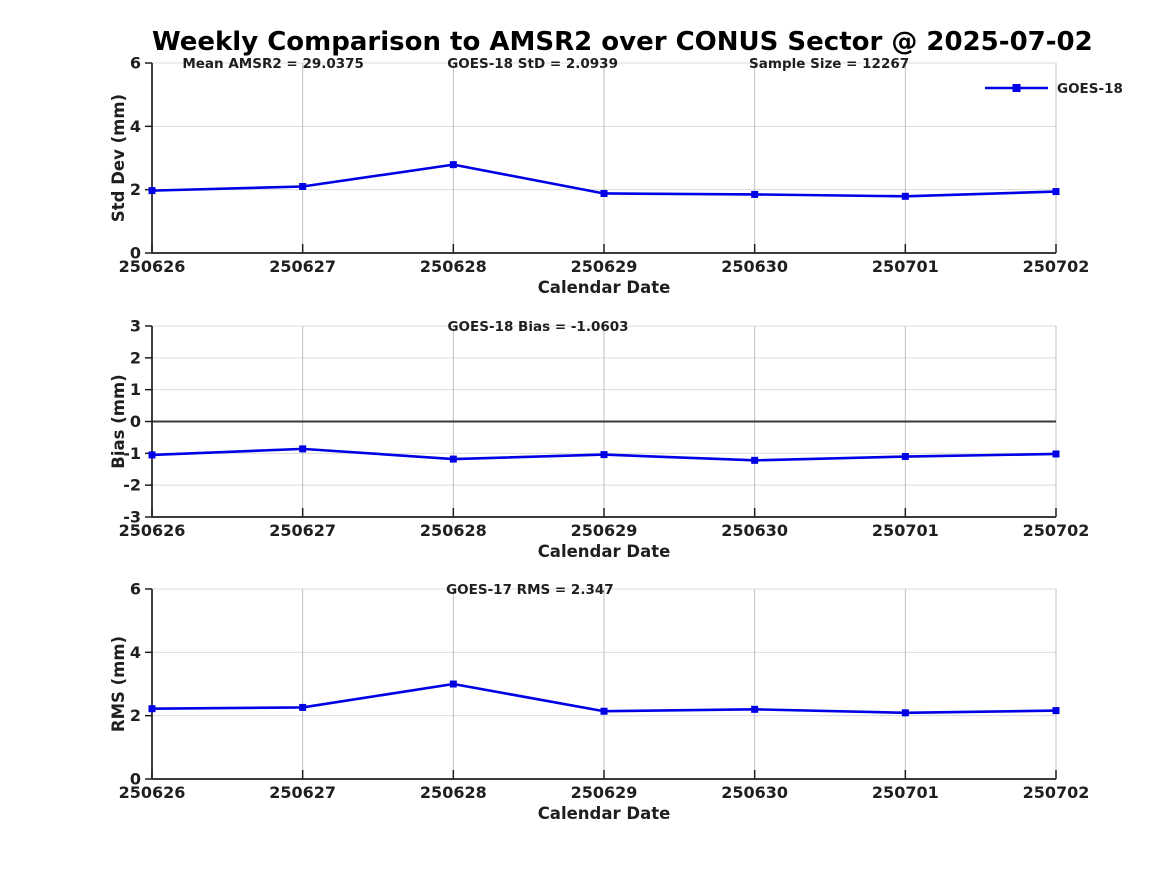 This screenshot has width=1167, height=875. I want to click on y-axis-label: Bias (mm), so click(118, 421).